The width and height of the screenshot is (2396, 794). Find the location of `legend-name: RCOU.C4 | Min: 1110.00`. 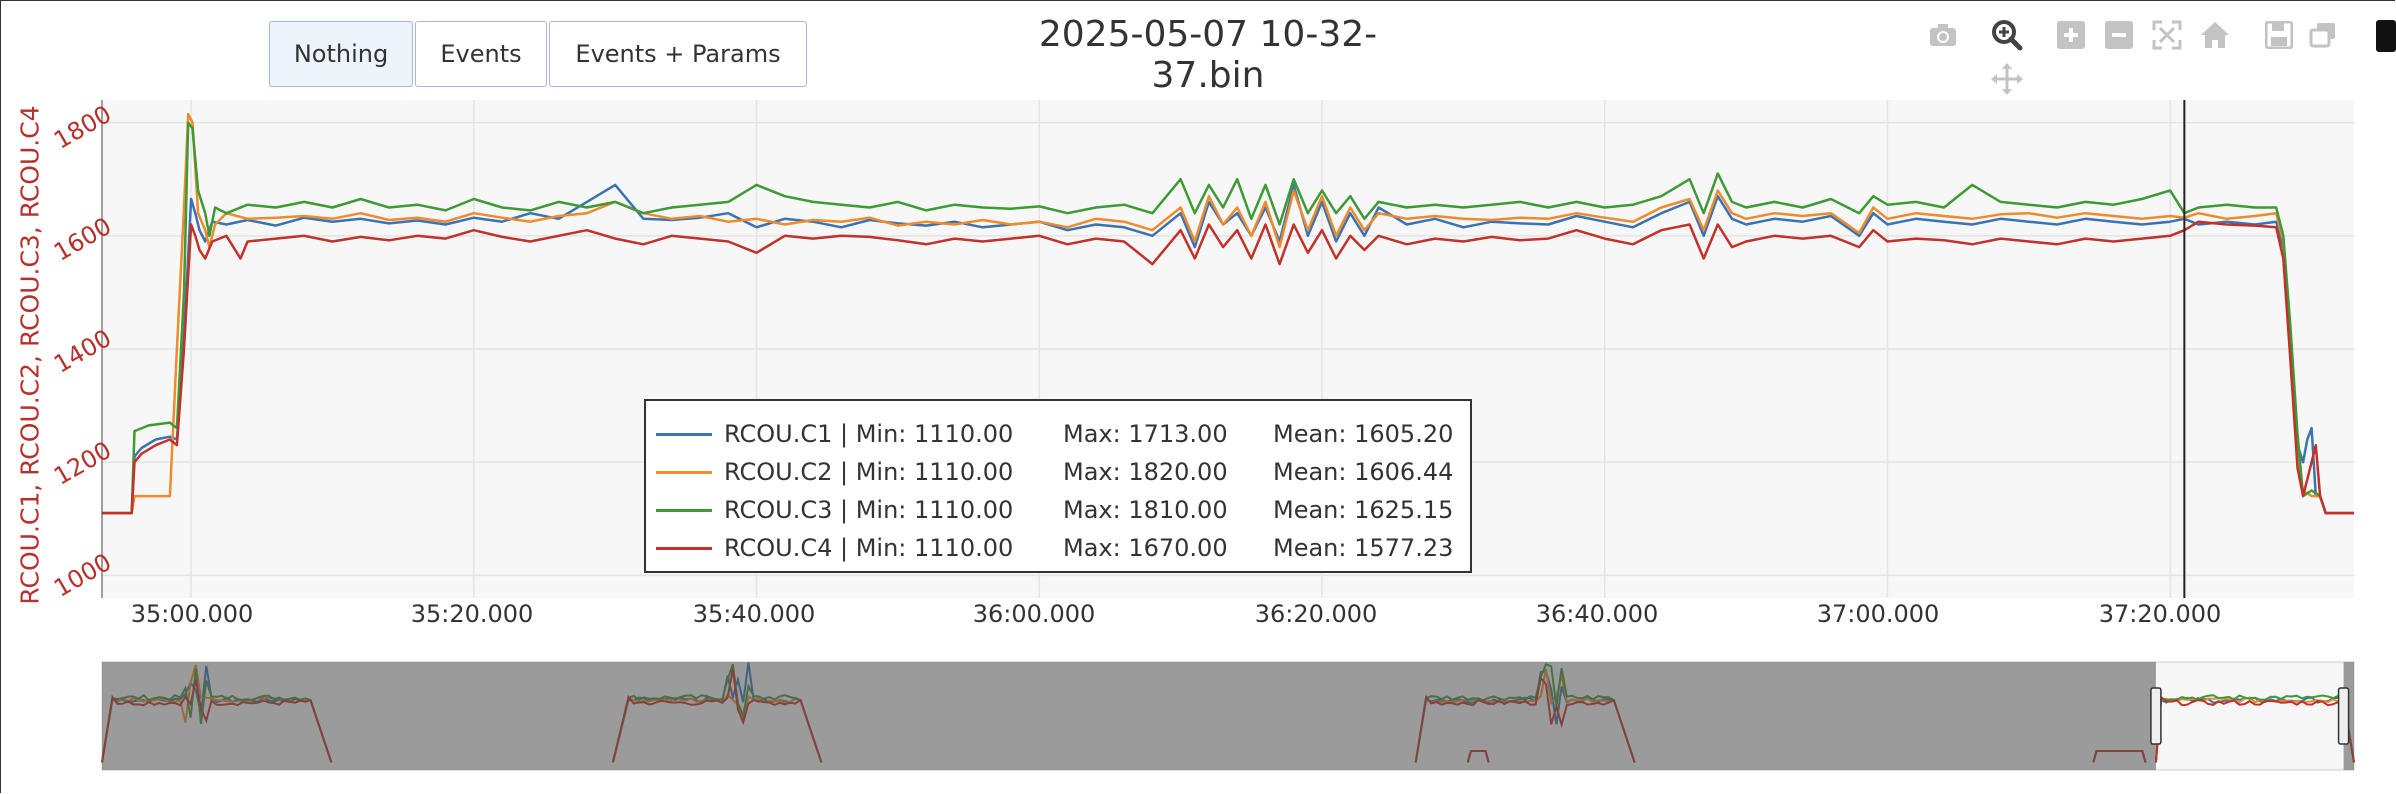

legend-name: RCOU.C4 | Min: 1110.00 is located at coordinates (869, 548).